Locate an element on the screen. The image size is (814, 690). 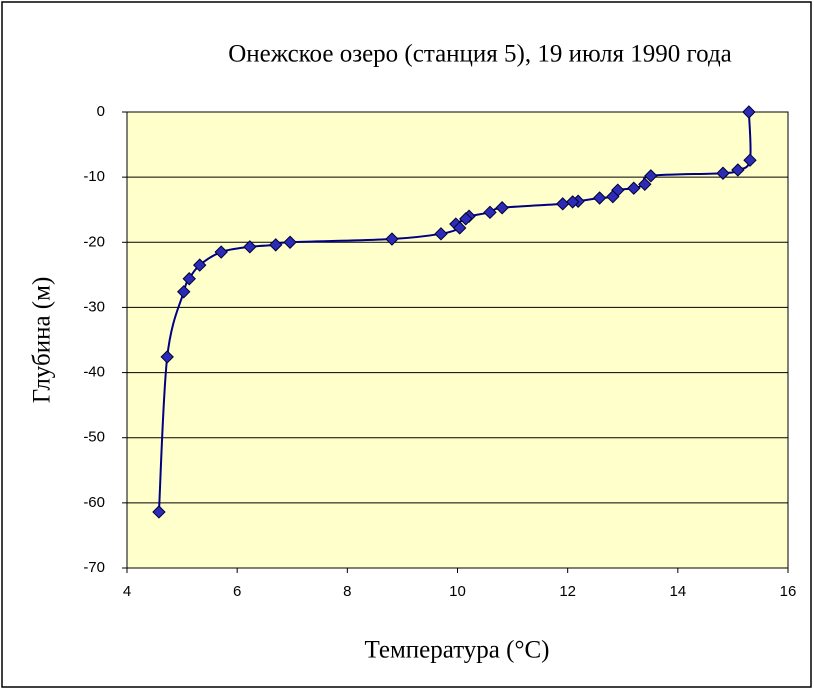
x-tick-label: 8 is located at coordinates (347, 591).